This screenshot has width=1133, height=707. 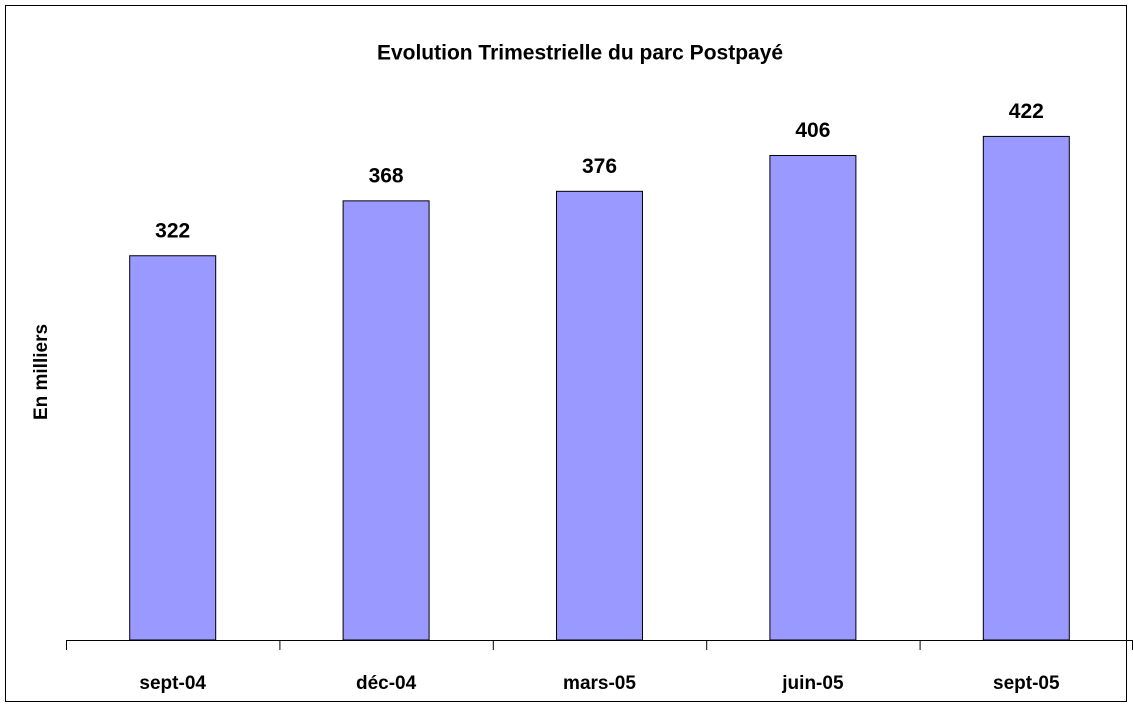 What do you see at coordinates (1026, 111) in the screenshot?
I see `data-label: 422` at bounding box center [1026, 111].